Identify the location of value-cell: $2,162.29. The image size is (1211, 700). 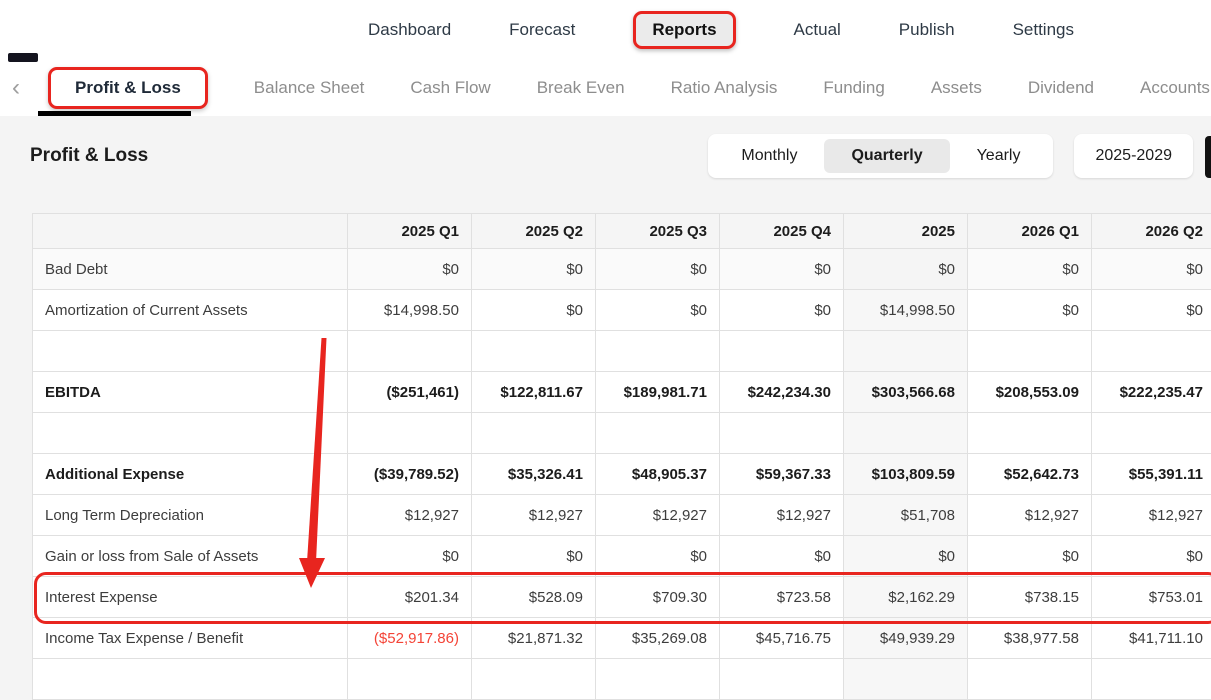
(905, 597).